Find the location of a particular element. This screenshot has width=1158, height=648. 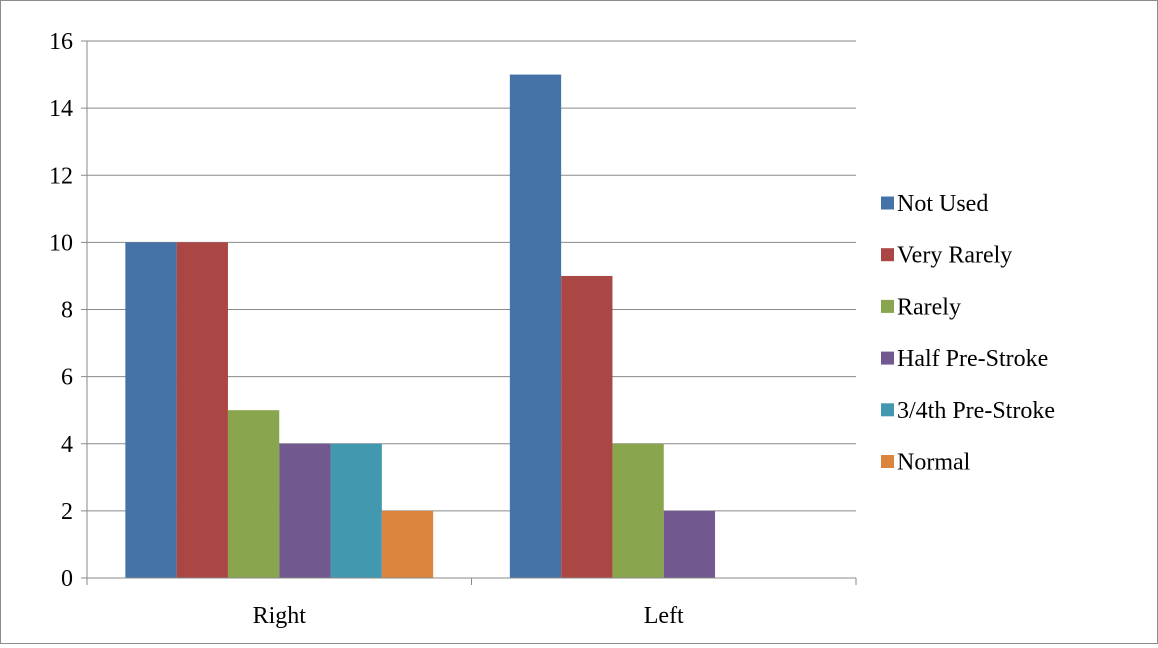

y-tick-label: 4 is located at coordinates (67, 445).